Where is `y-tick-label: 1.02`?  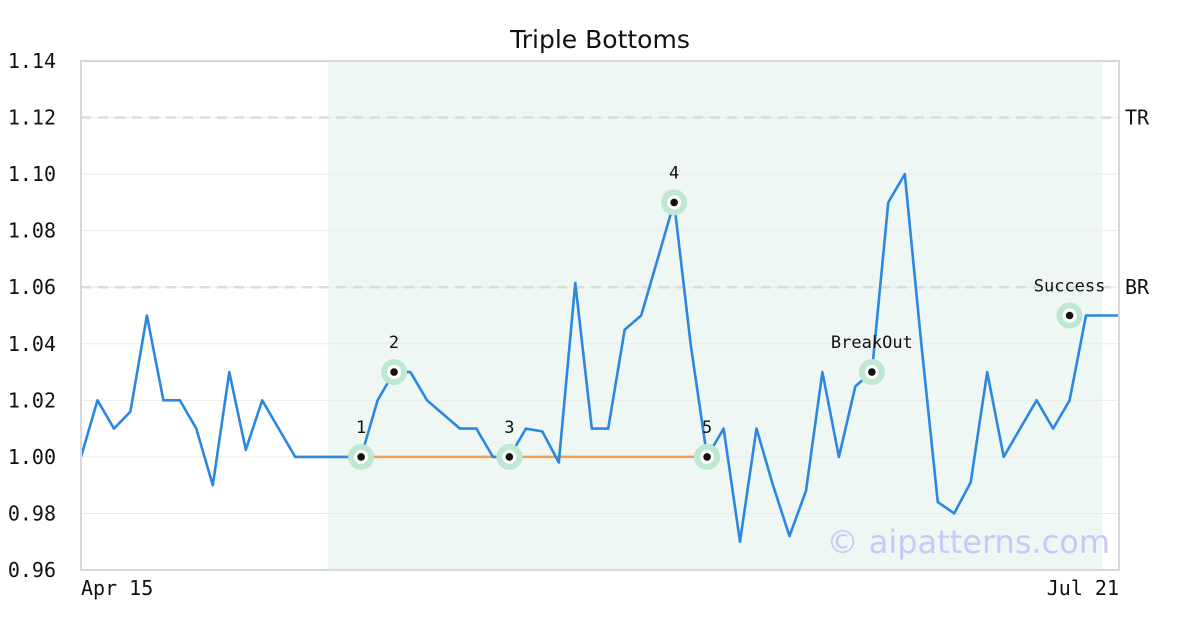 y-tick-label: 1.02 is located at coordinates (32, 400).